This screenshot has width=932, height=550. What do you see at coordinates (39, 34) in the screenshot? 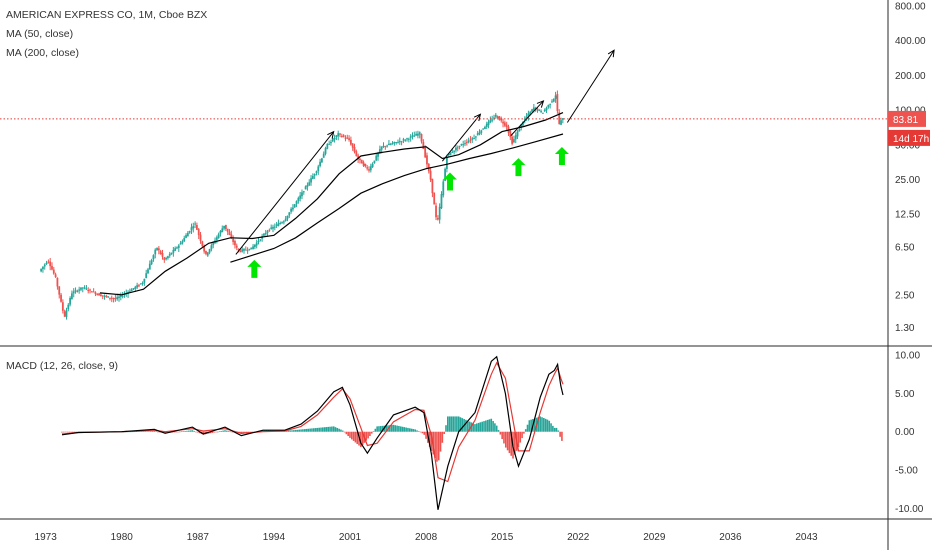
I see `ma50-legend: MA (50, close)` at bounding box center [39, 34].